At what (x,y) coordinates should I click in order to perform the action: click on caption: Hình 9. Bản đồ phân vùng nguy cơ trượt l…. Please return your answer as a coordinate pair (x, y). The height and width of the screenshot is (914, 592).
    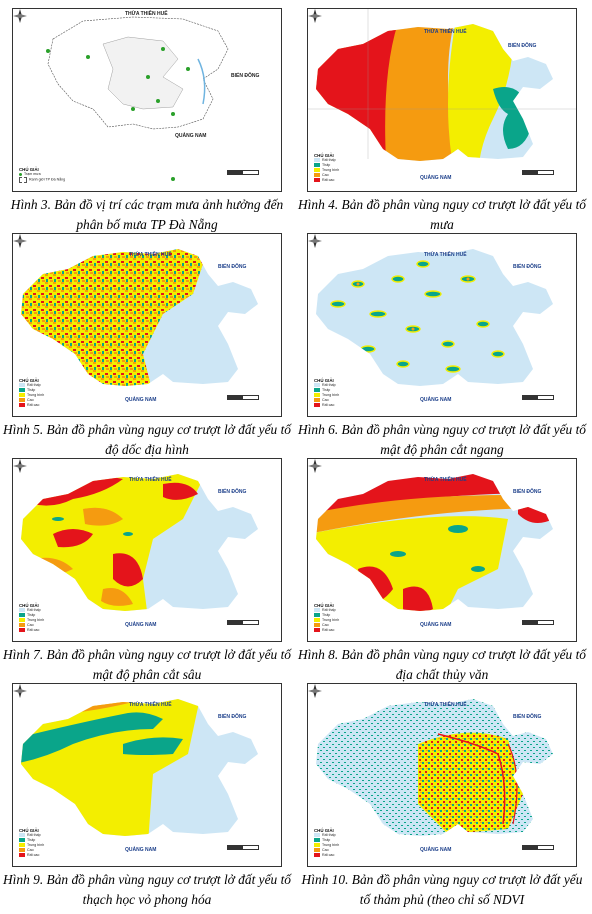
    Looking at the image, I should click on (147, 889).